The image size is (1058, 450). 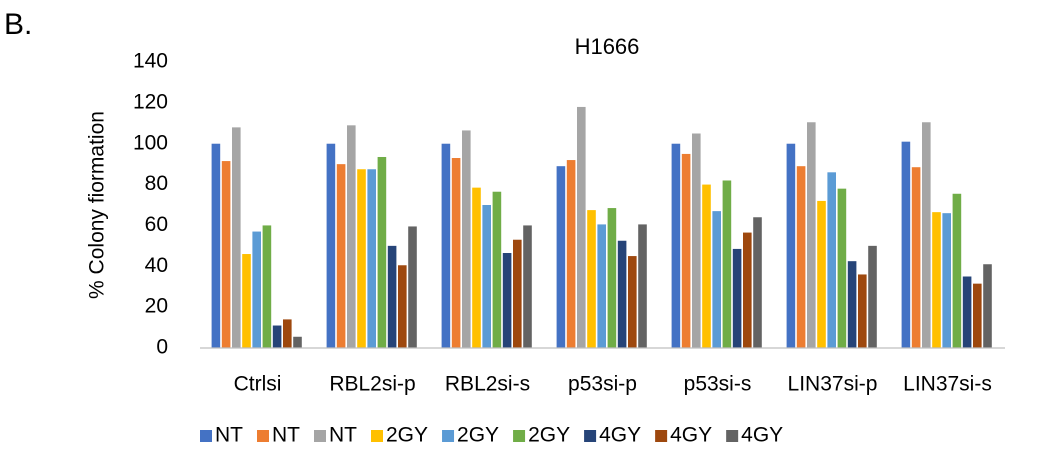 What do you see at coordinates (150, 61) in the screenshot?
I see `y-tick-label: 140` at bounding box center [150, 61].